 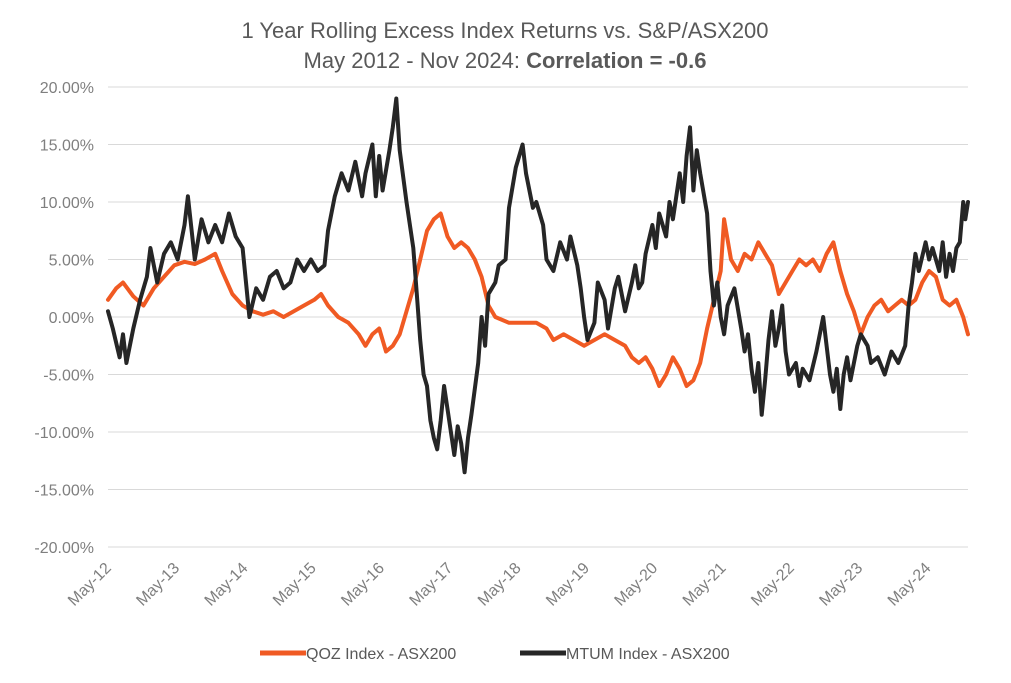 What do you see at coordinates (71, 261) in the screenshot?
I see `y-tick-label: 5.00%` at bounding box center [71, 261].